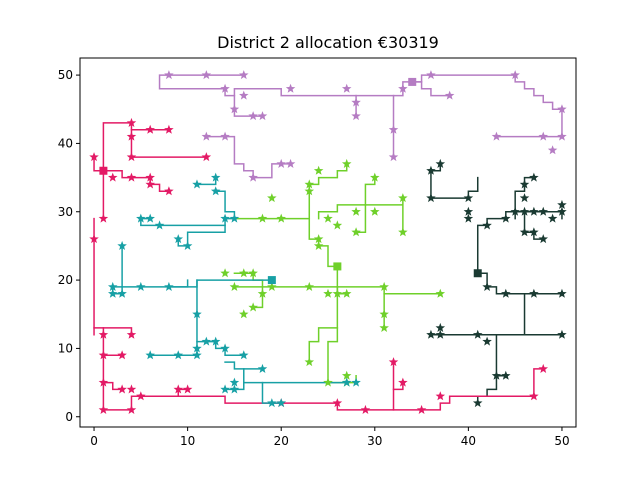 This screenshot has height=480, width=640. Describe the element at coordinates (65, 75) in the screenshot. I see `y-tick-label: 50` at that location.